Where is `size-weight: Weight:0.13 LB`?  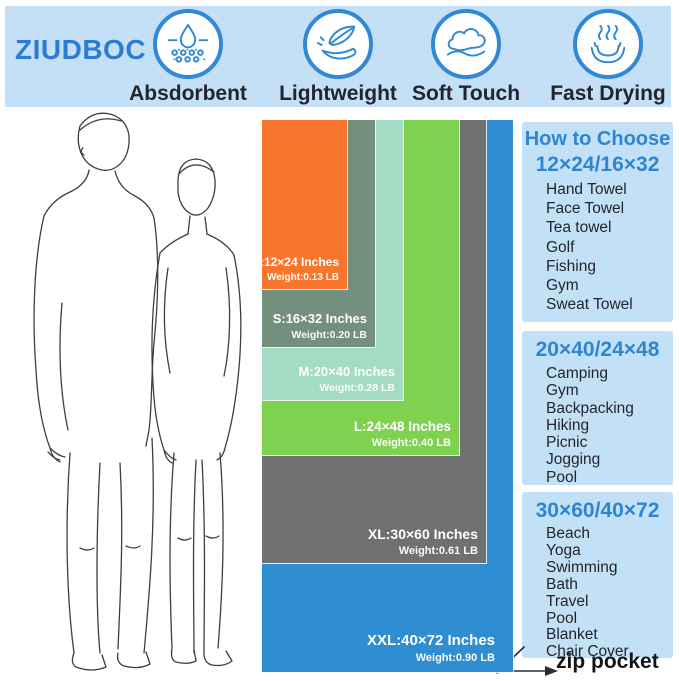 size-weight: Weight:0.13 LB is located at coordinates (302, 277).